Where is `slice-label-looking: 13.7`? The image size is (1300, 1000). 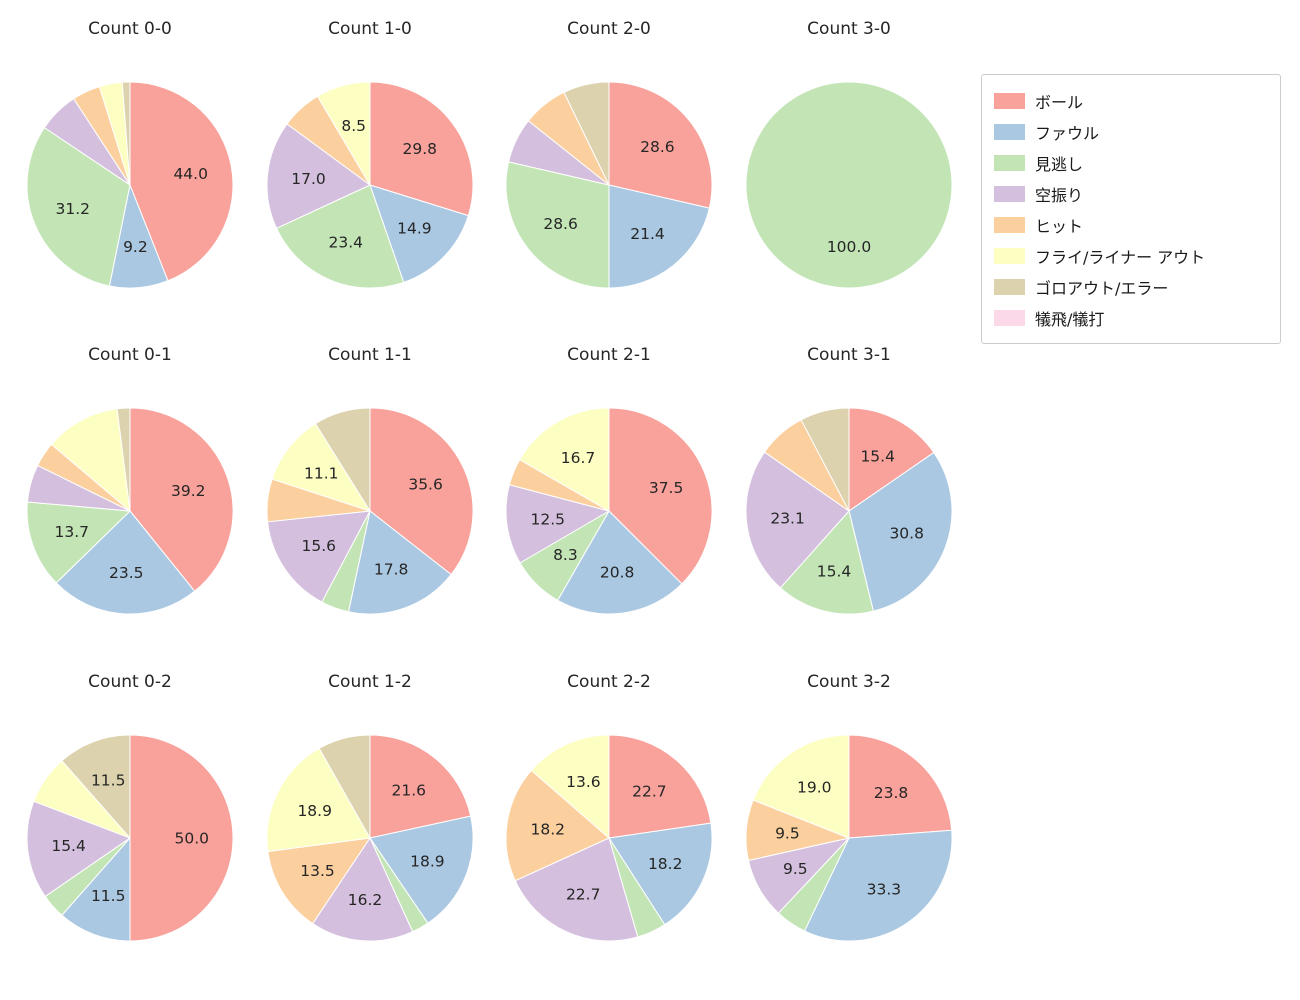
slice-label-looking: 13.7 is located at coordinates (72, 532).